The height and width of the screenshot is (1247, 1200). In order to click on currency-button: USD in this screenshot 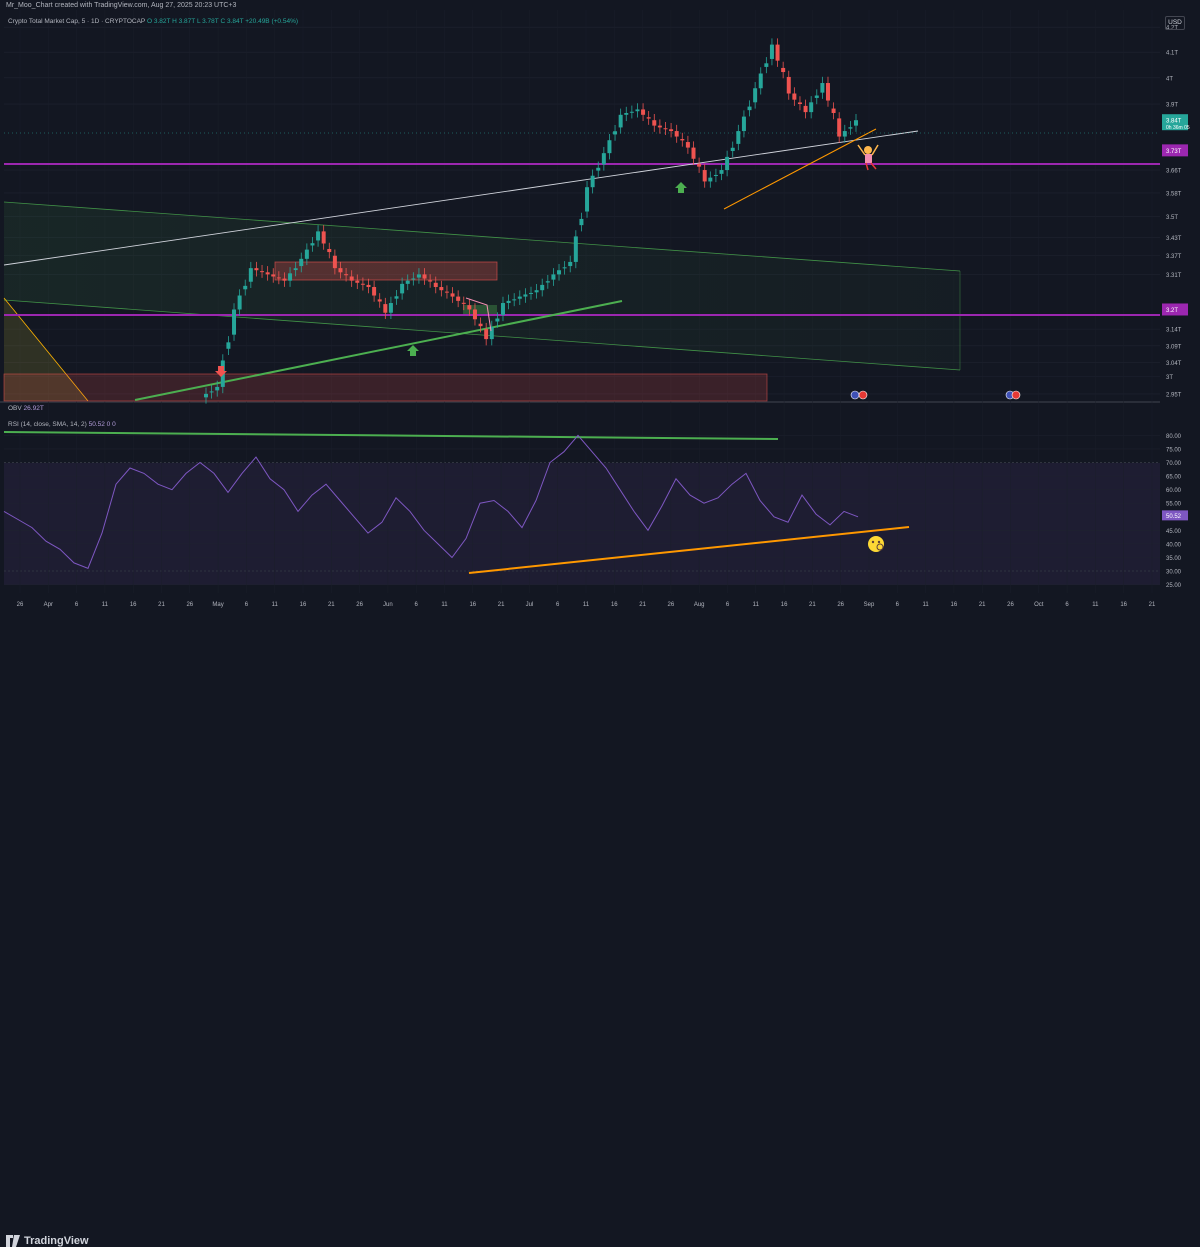, I will do `click(1175, 23)`.